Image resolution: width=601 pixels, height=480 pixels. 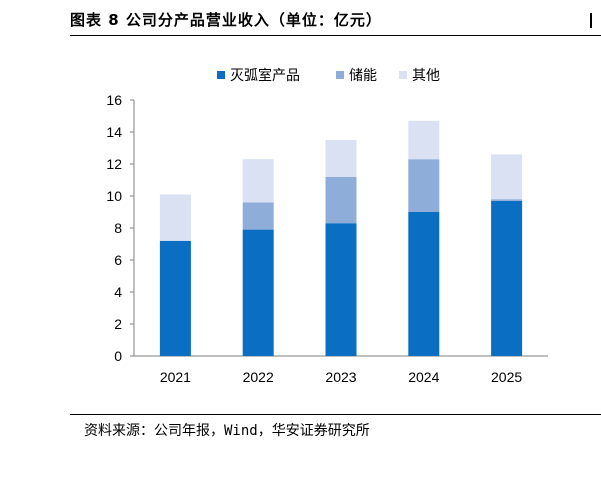 I want to click on x-tick-label: 2023, so click(x=340, y=377).